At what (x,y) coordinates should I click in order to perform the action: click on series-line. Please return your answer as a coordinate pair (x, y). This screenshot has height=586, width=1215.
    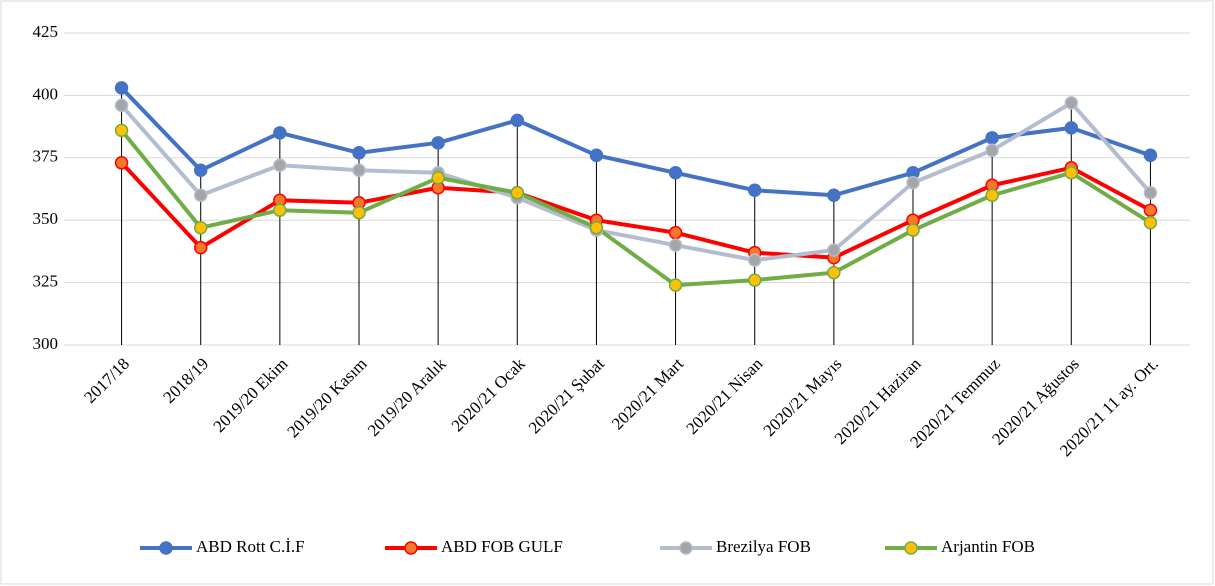
    Looking at the image, I should click on (636, 210).